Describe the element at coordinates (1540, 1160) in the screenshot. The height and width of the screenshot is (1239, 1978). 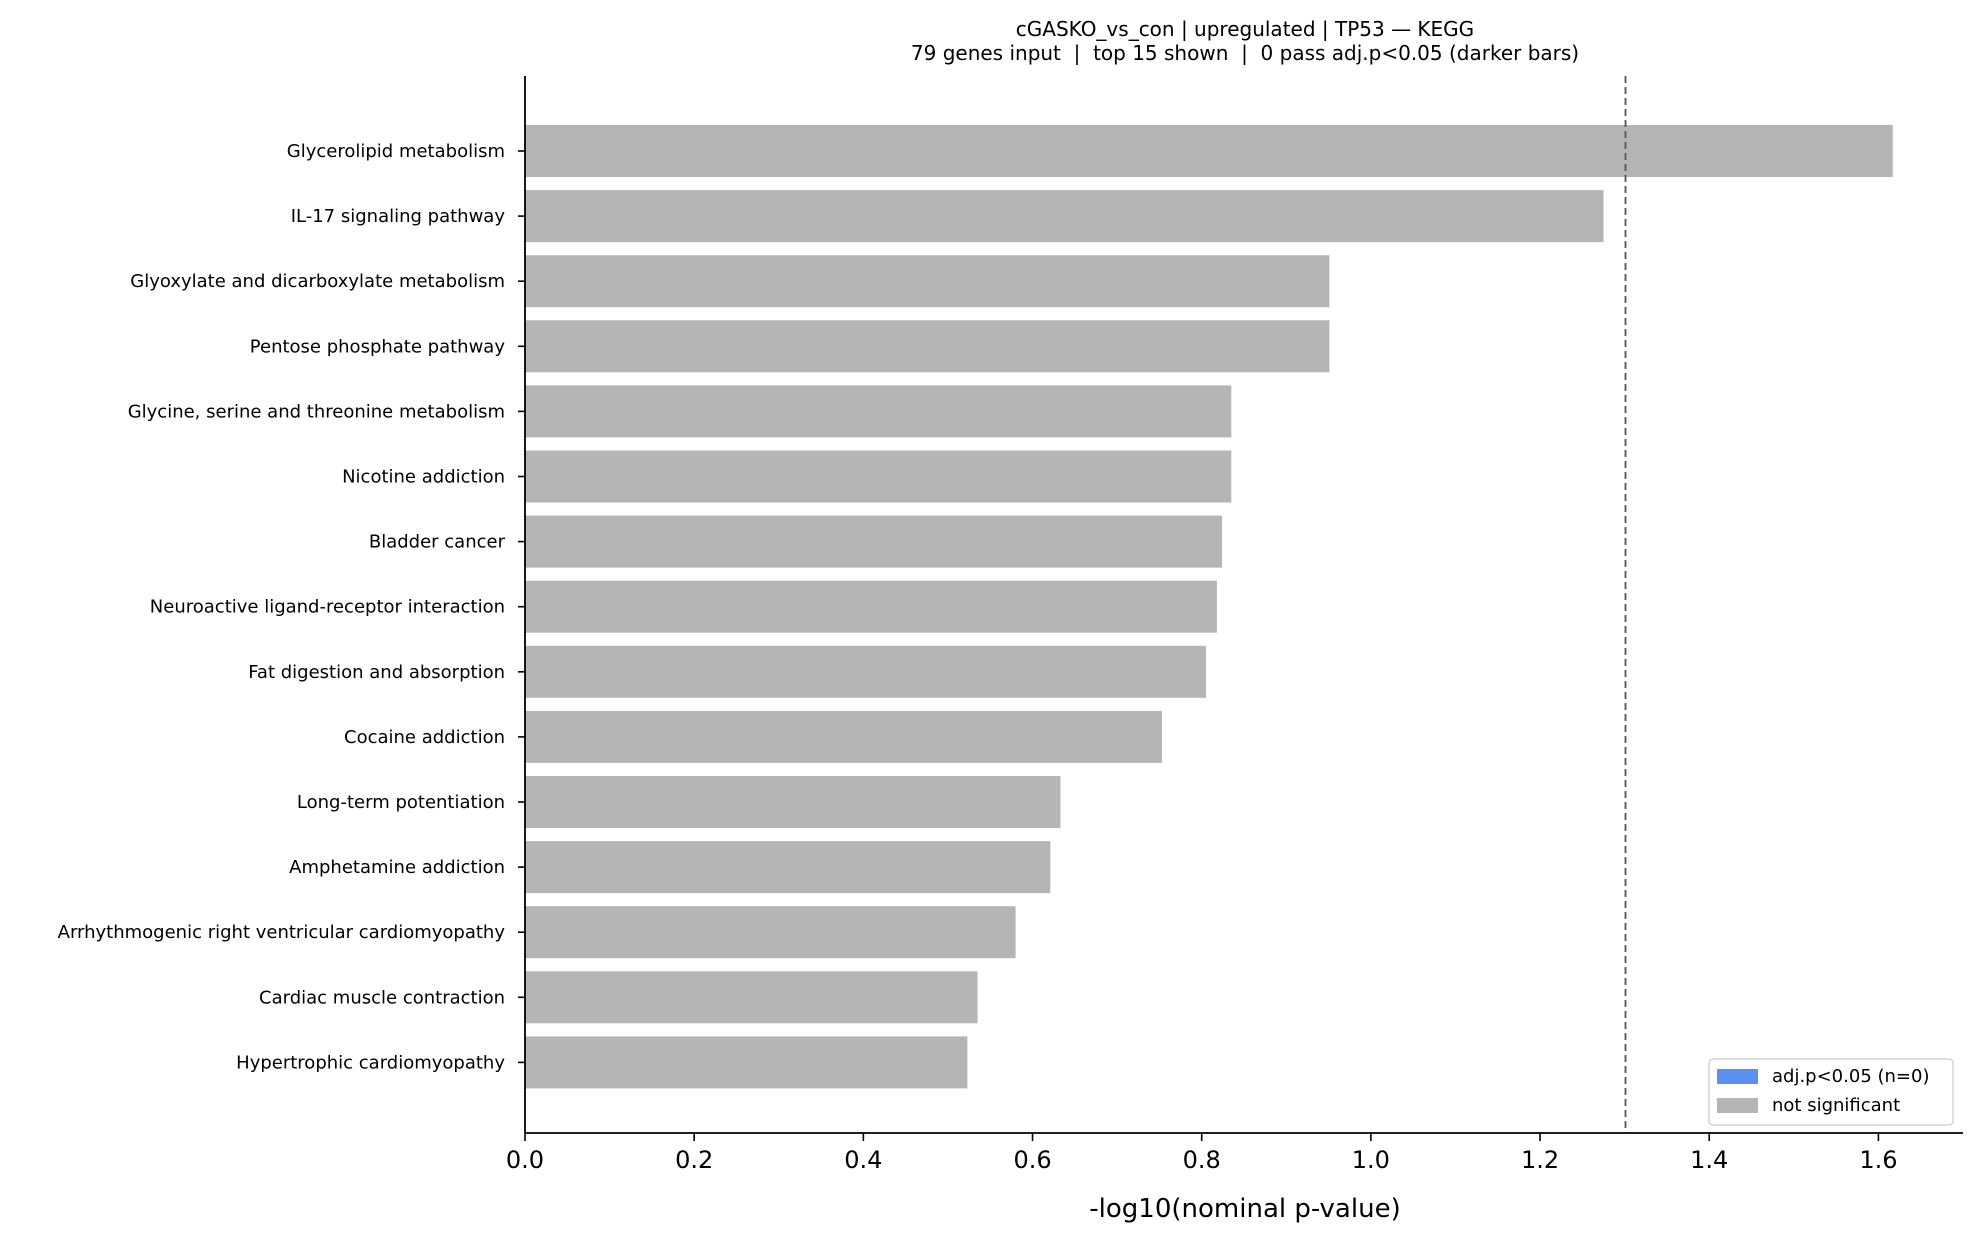
I see `x-tick-label: 1.2` at that location.